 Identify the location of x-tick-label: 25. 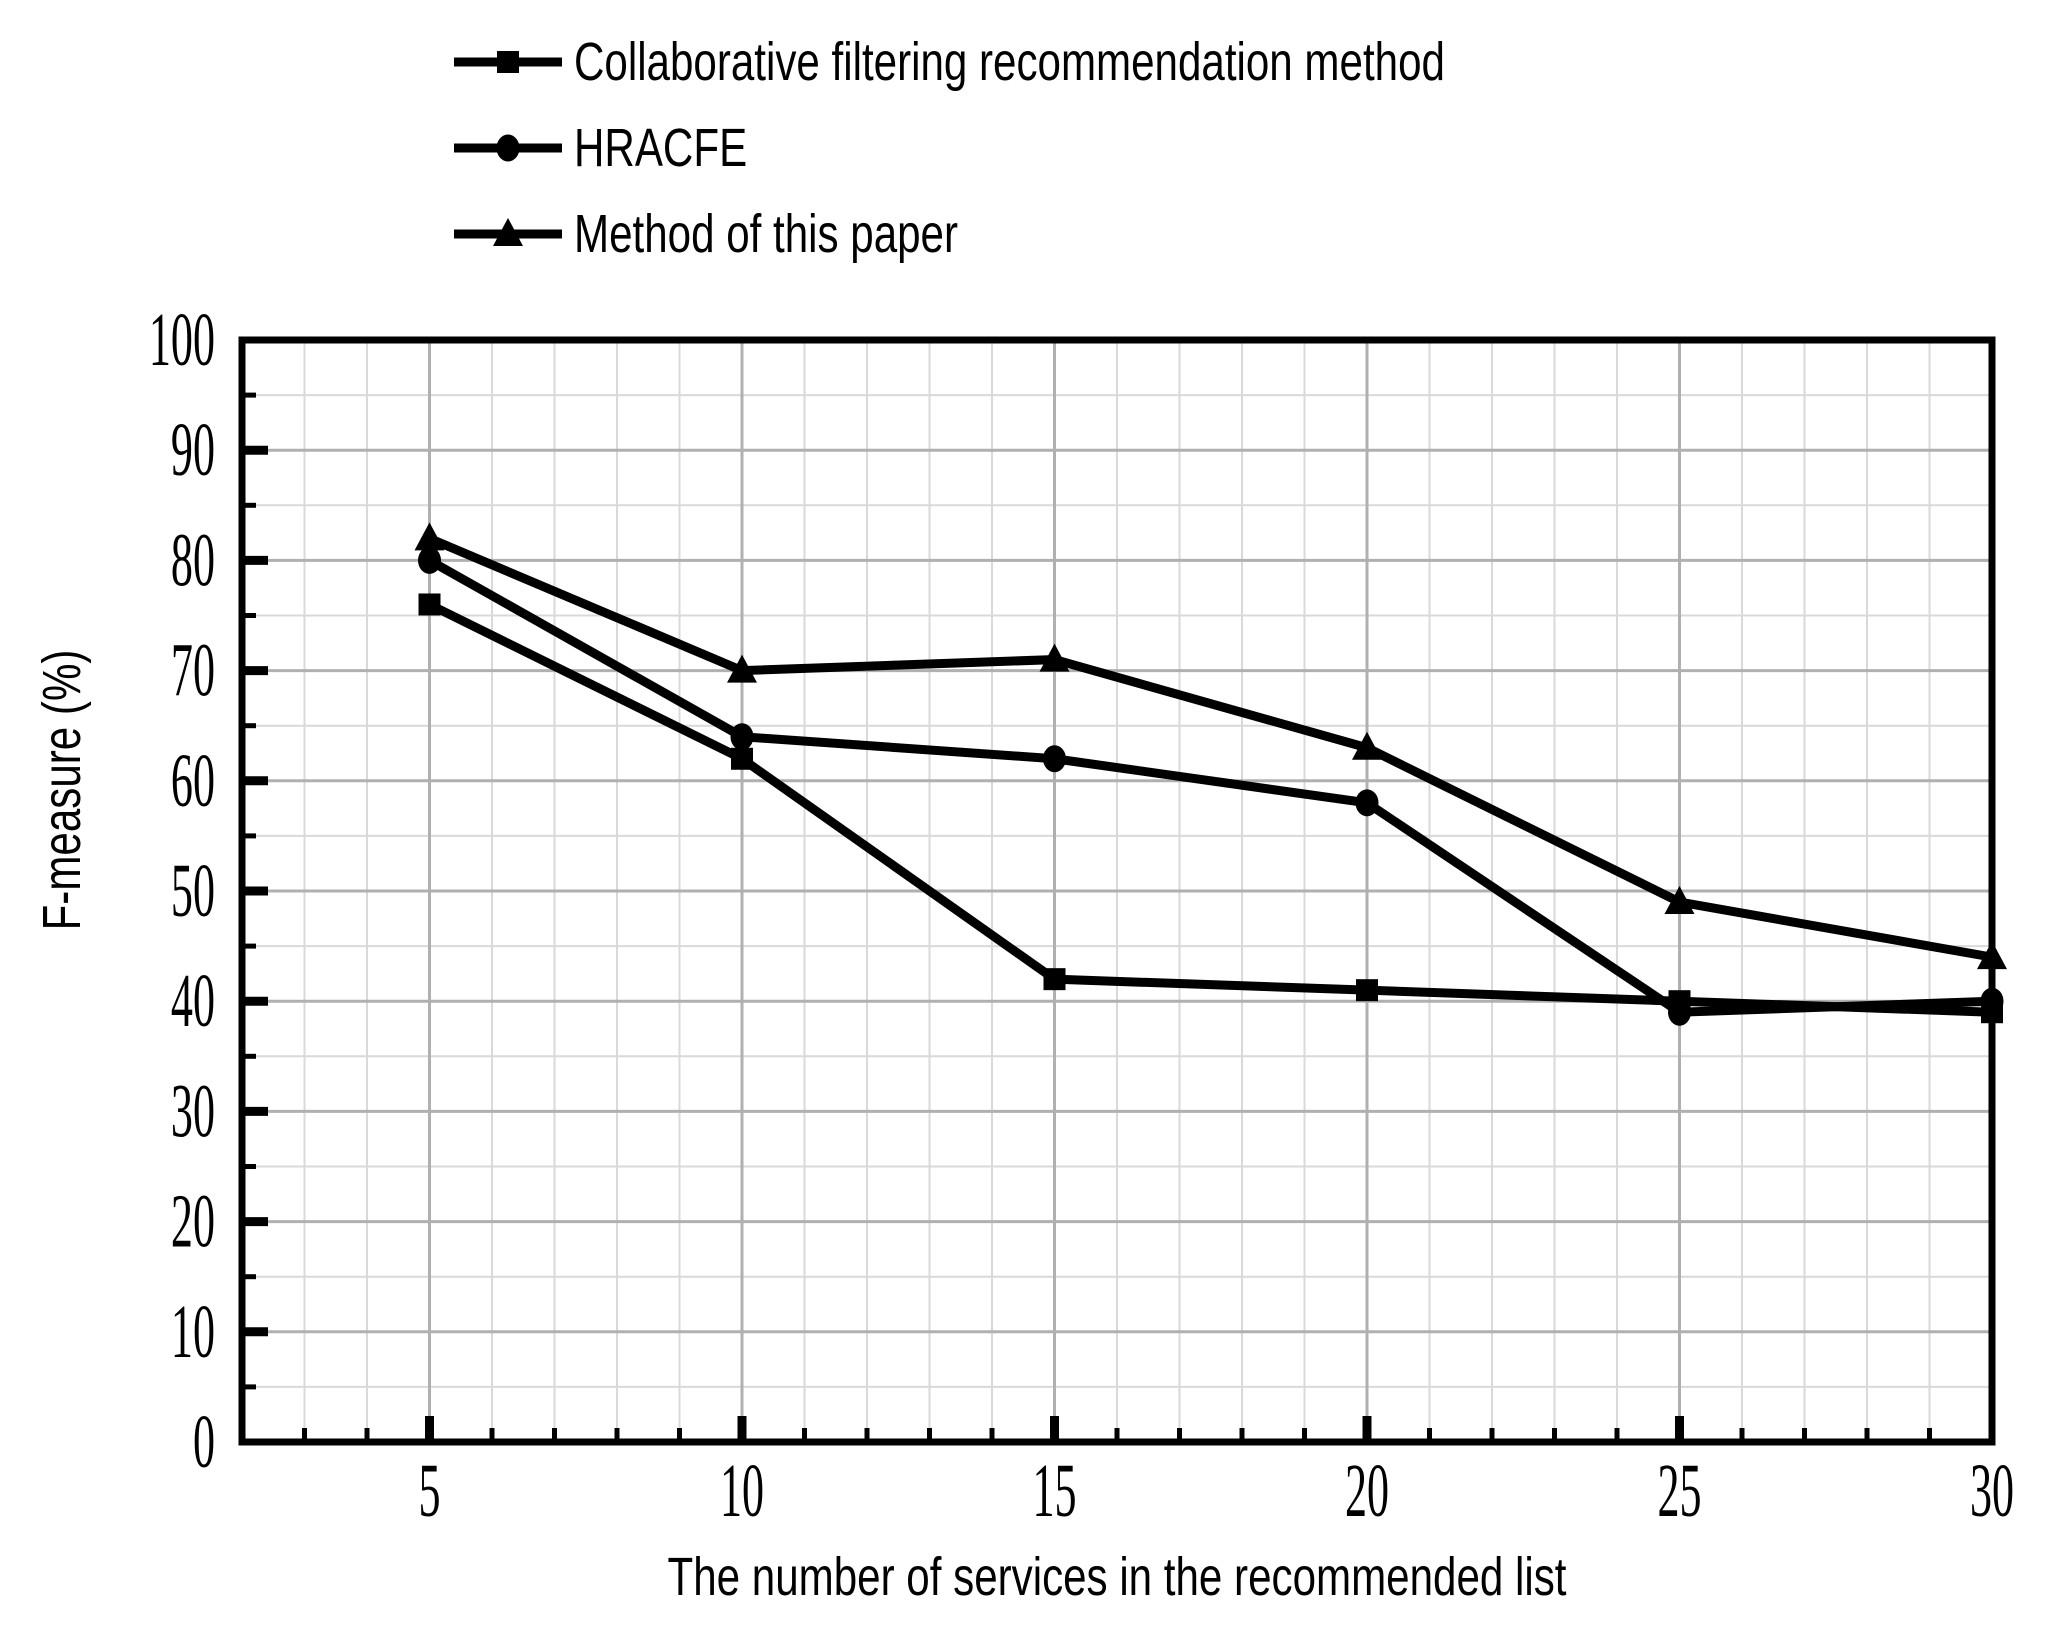
(1679, 1491).